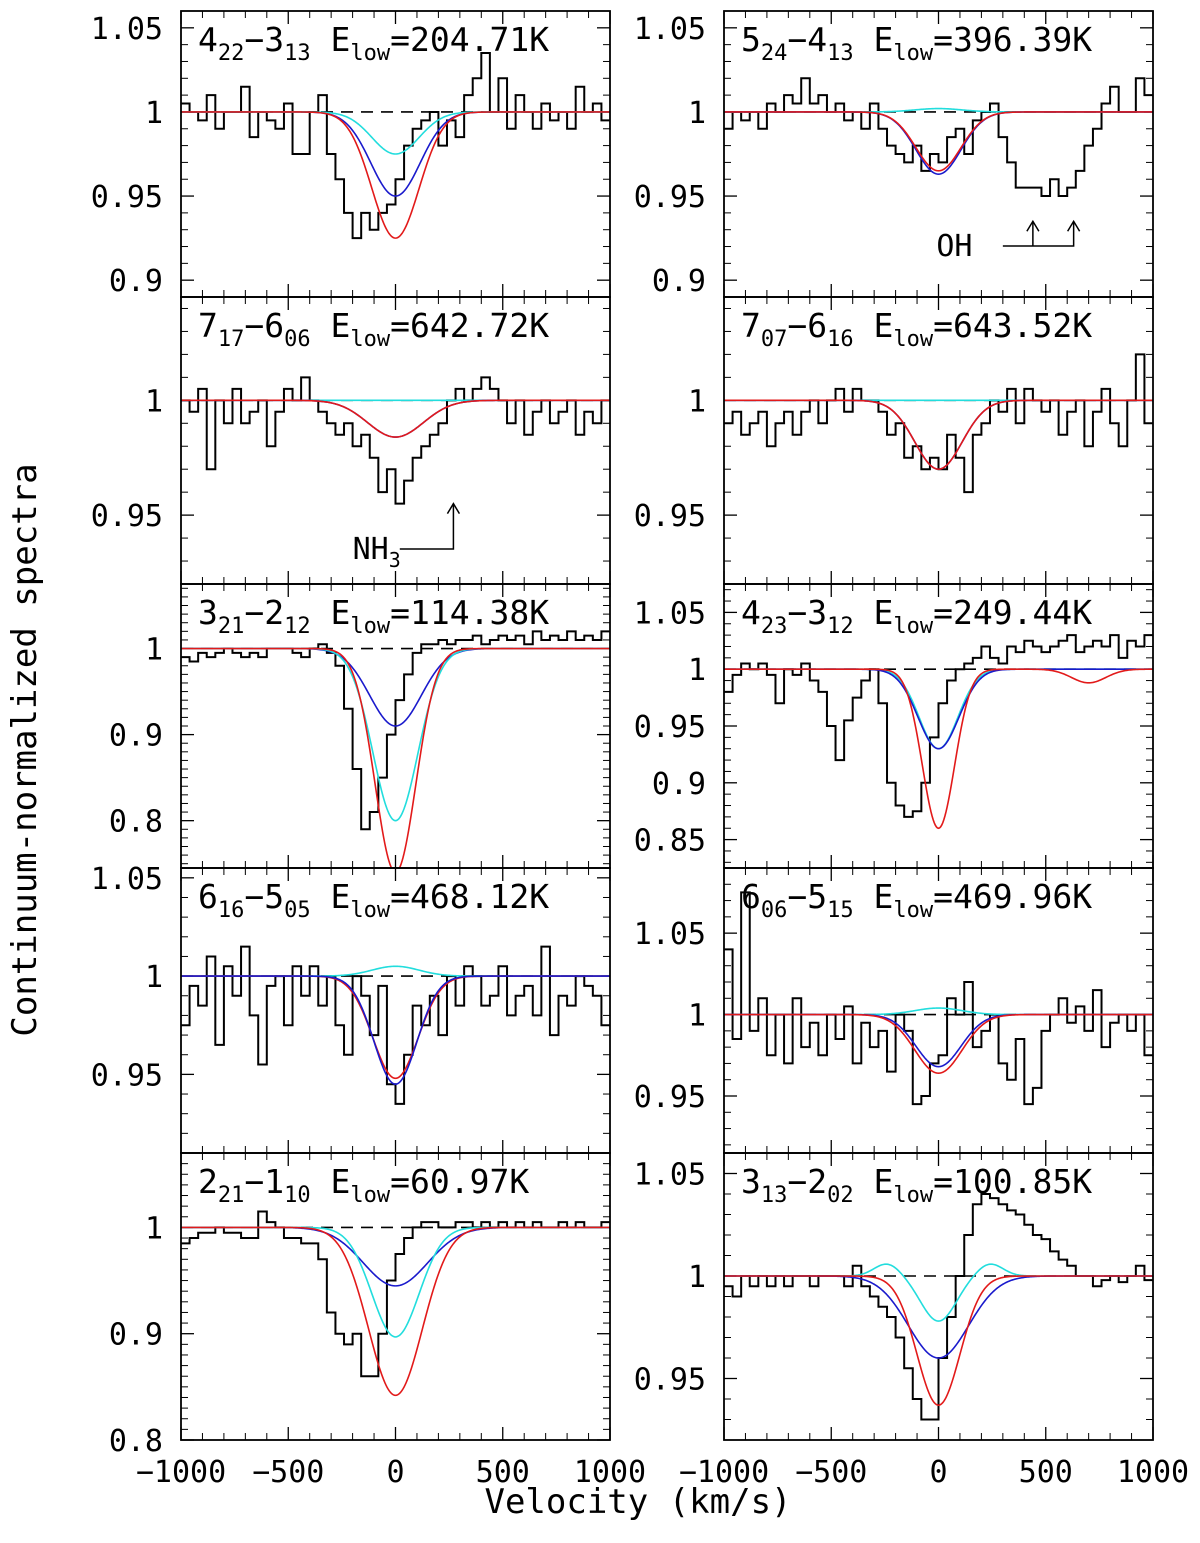  I want to click on panel-row4-right: 0.95 1 1.05 606−515 Elow=469.96K, so click(894, 1010).